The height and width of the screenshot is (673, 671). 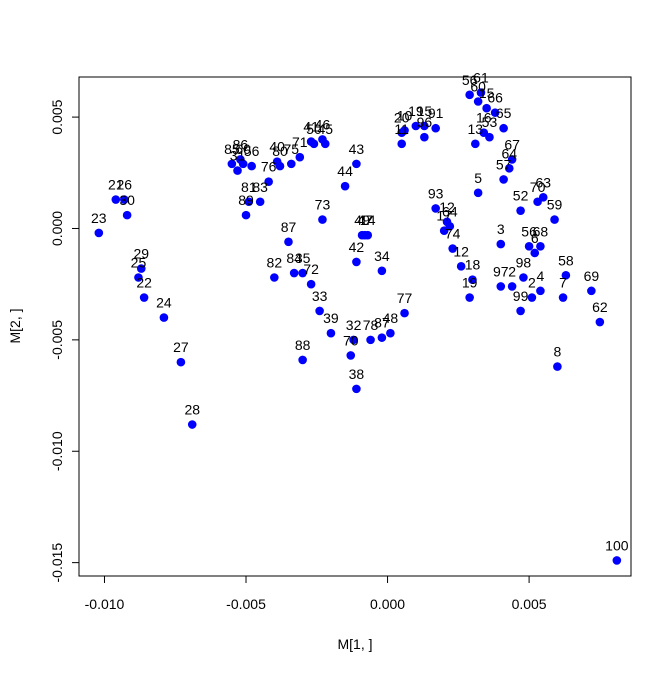 What do you see at coordinates (473, 265) in the screenshot?
I see `point-label: 18` at bounding box center [473, 265].